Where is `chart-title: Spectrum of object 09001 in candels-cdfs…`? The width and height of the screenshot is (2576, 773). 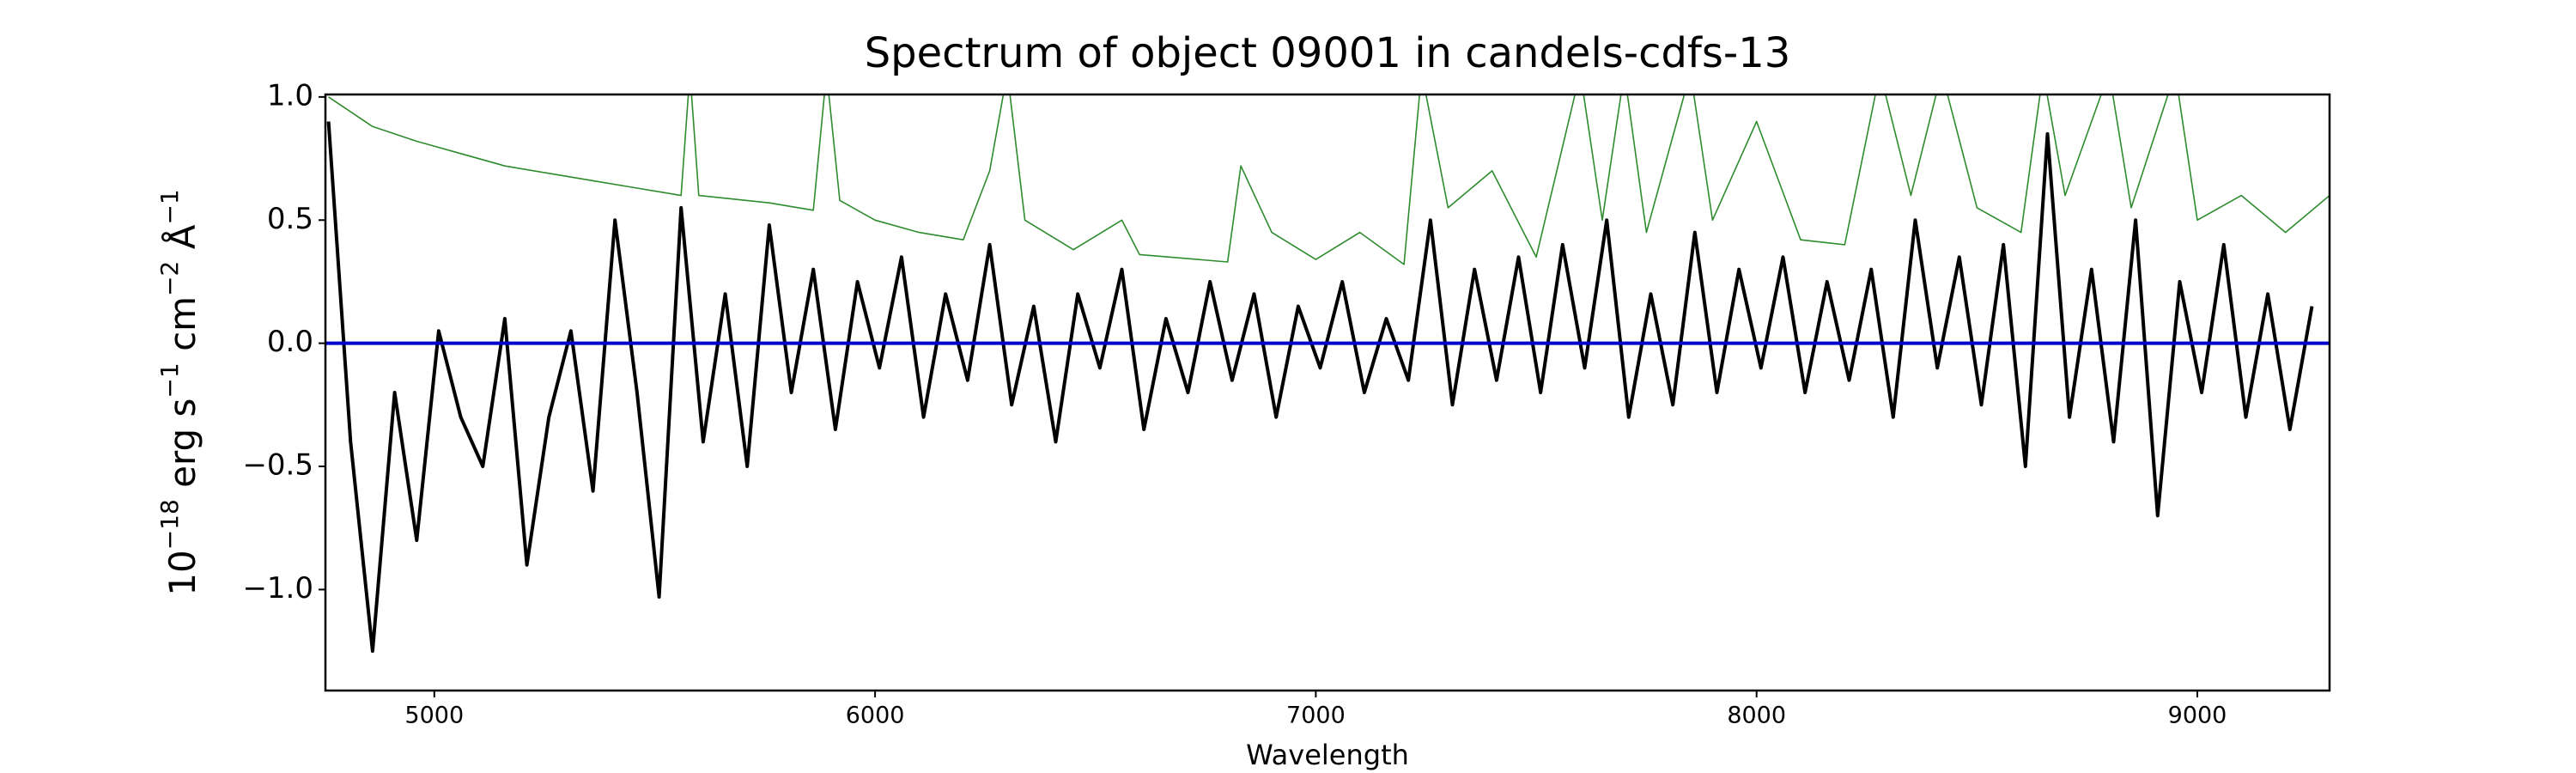 chart-title: Spectrum of object 09001 in candels-cdfs… is located at coordinates (1328, 53).